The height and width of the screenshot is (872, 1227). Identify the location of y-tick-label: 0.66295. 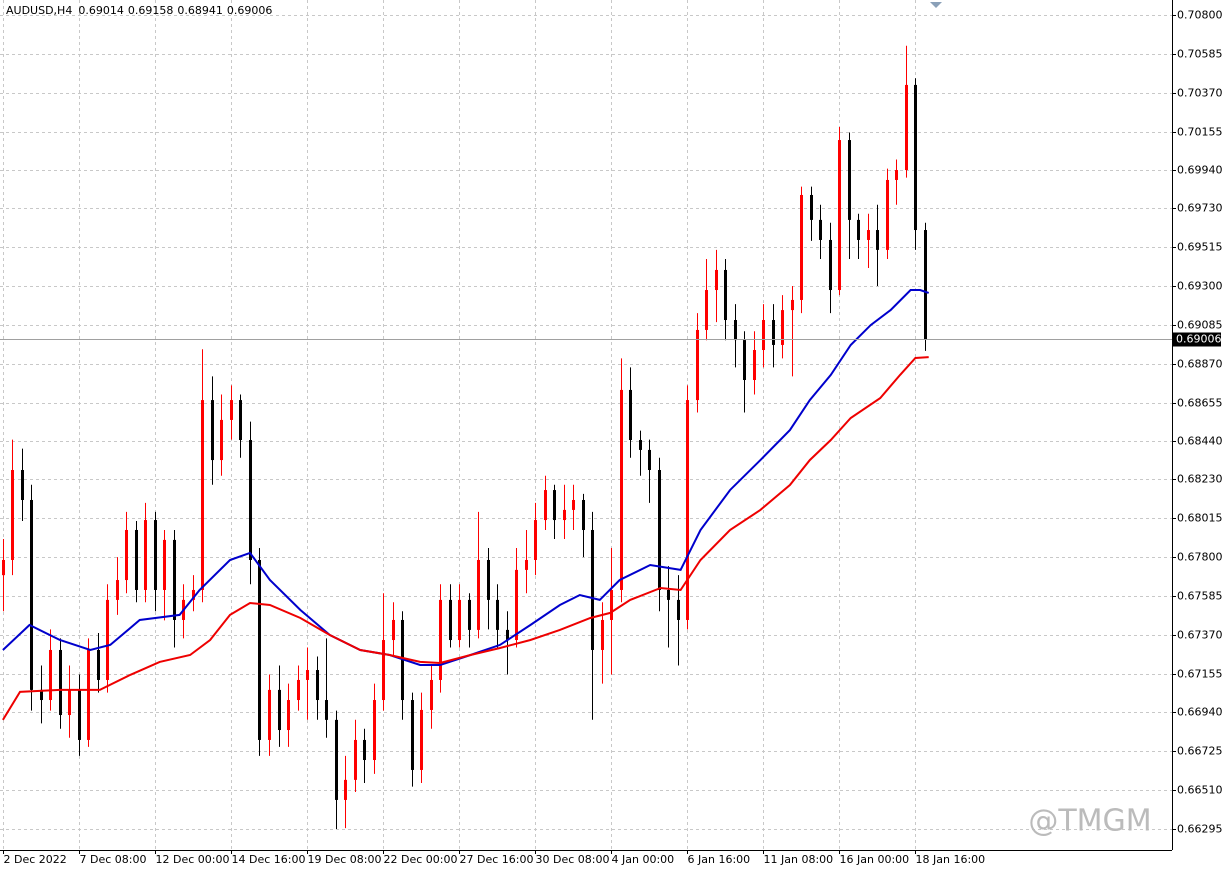
(1200, 829).